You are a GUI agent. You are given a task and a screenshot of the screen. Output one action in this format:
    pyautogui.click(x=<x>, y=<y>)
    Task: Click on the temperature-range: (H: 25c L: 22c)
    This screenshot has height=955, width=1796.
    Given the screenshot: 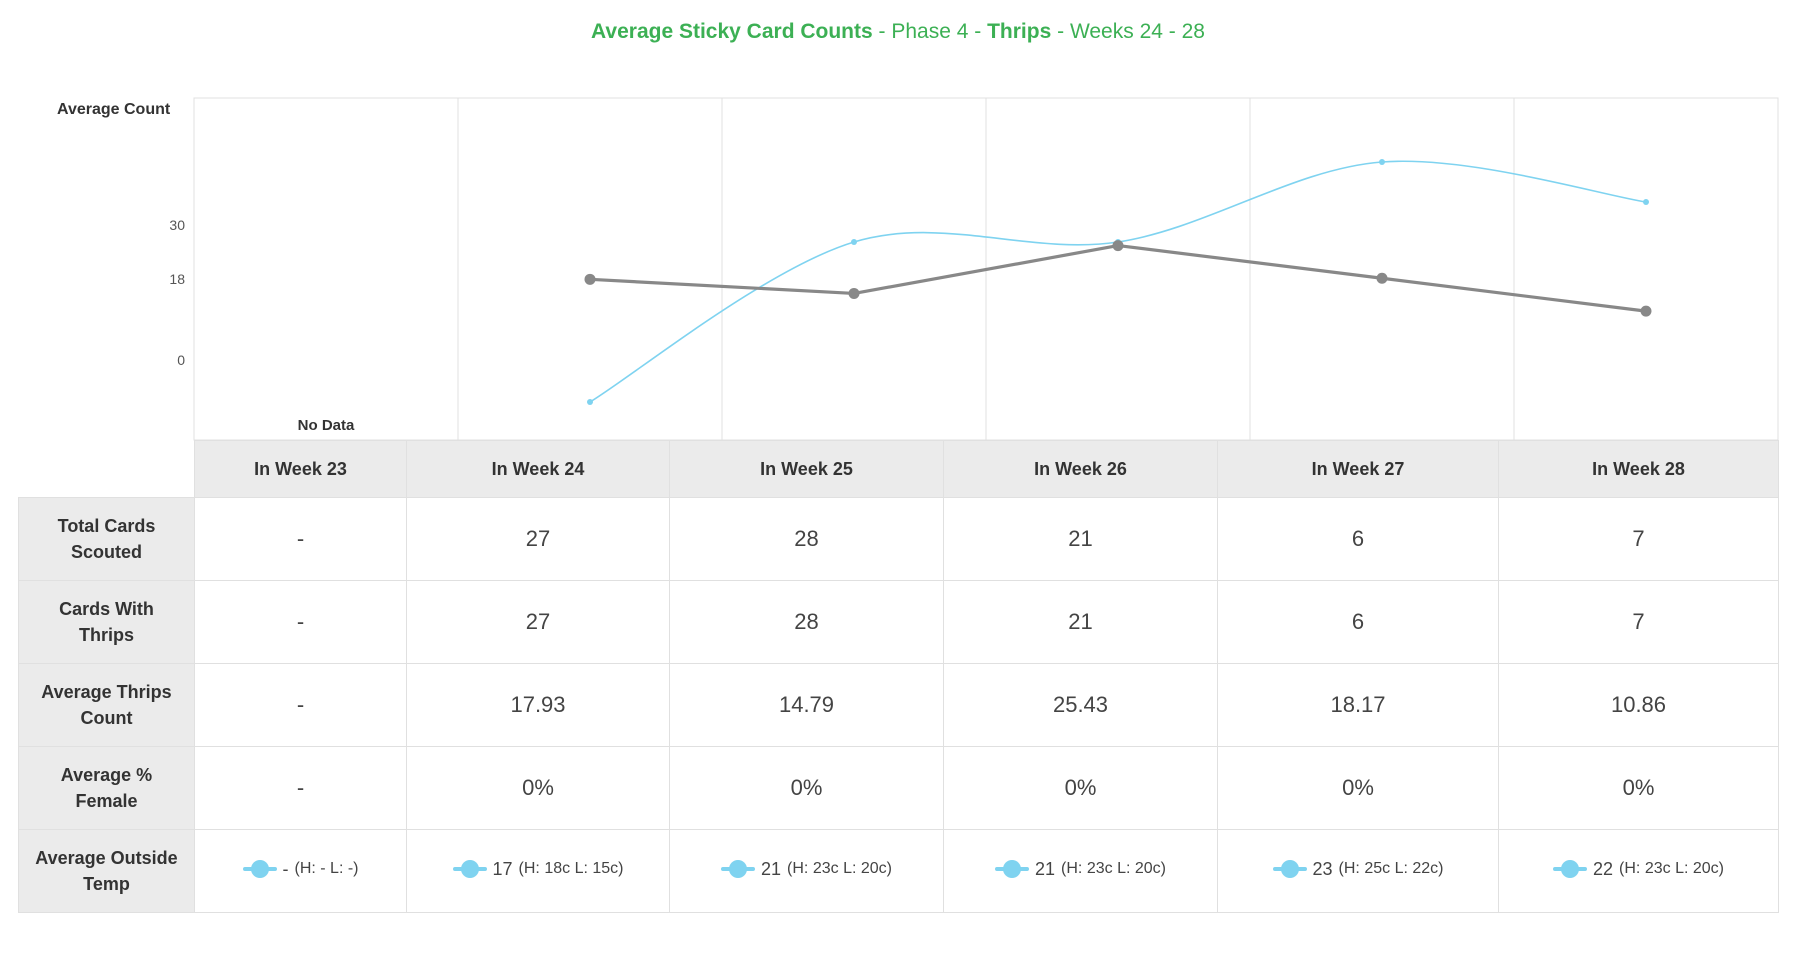 What is the action you would take?
    pyautogui.click(x=1391, y=868)
    